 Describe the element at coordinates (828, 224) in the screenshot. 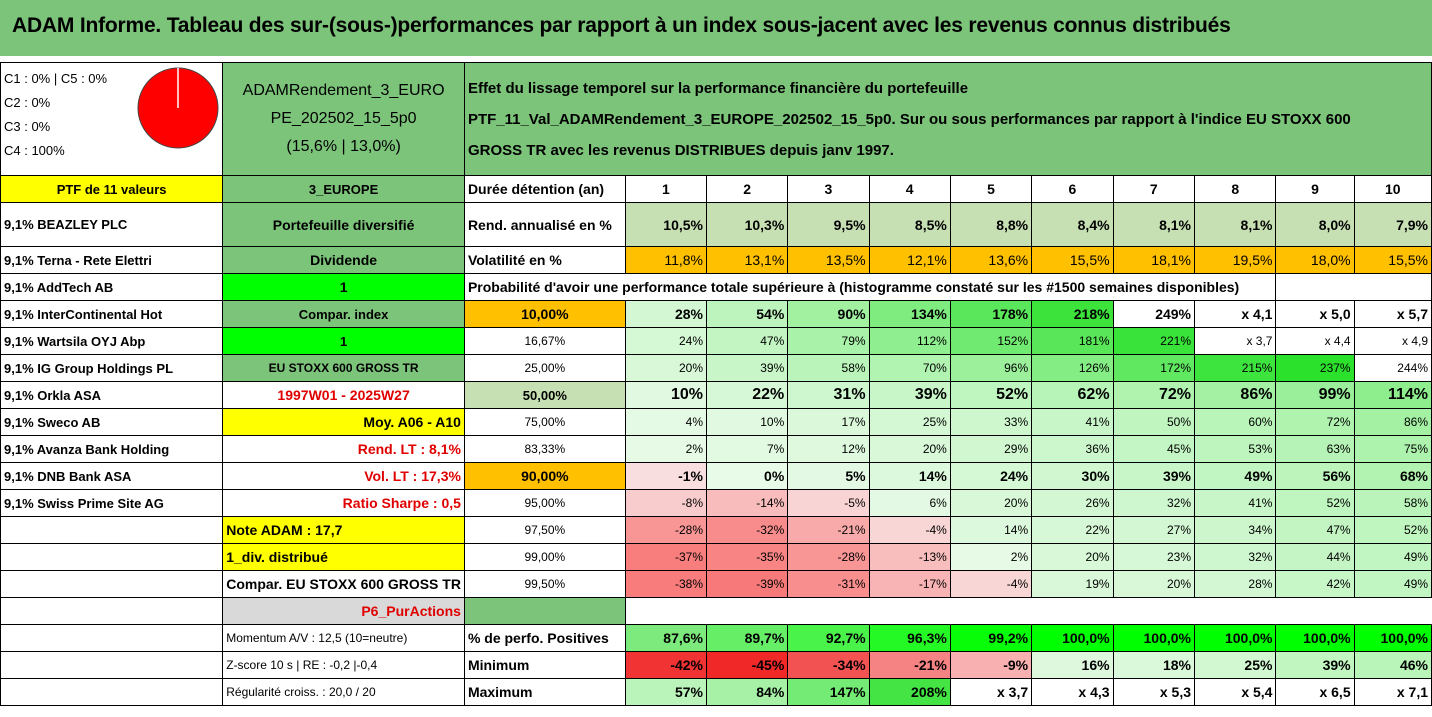

I see `rend-value: 9,5%` at that location.